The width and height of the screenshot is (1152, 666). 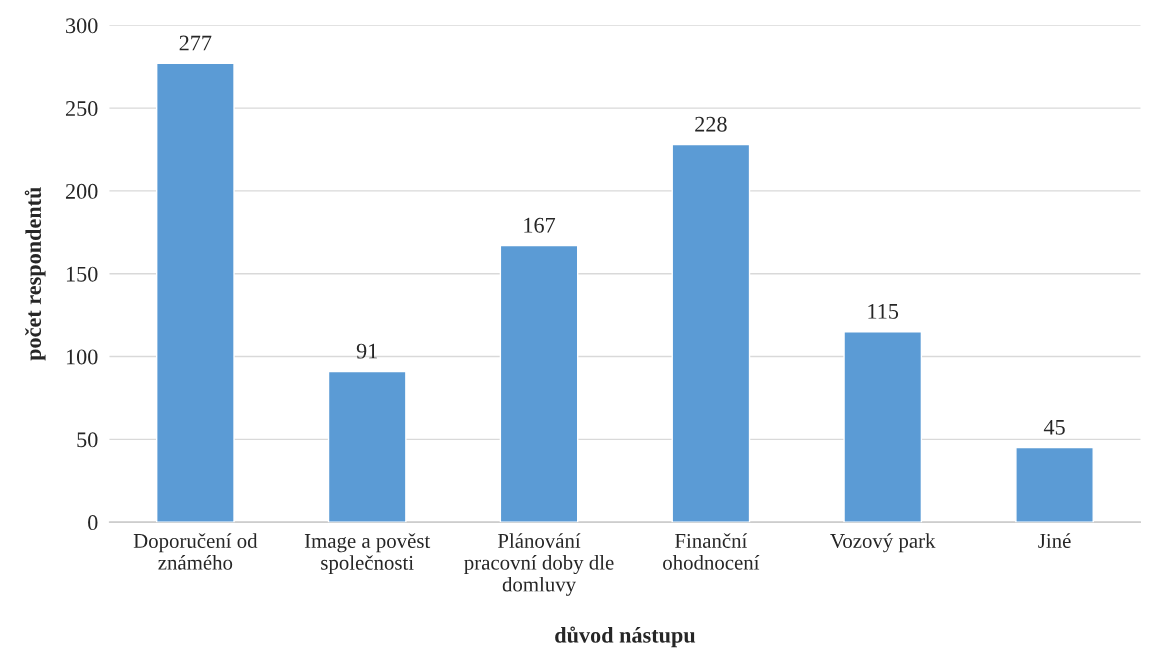 What do you see at coordinates (1054, 427) in the screenshot?
I see `data-label: 45` at bounding box center [1054, 427].